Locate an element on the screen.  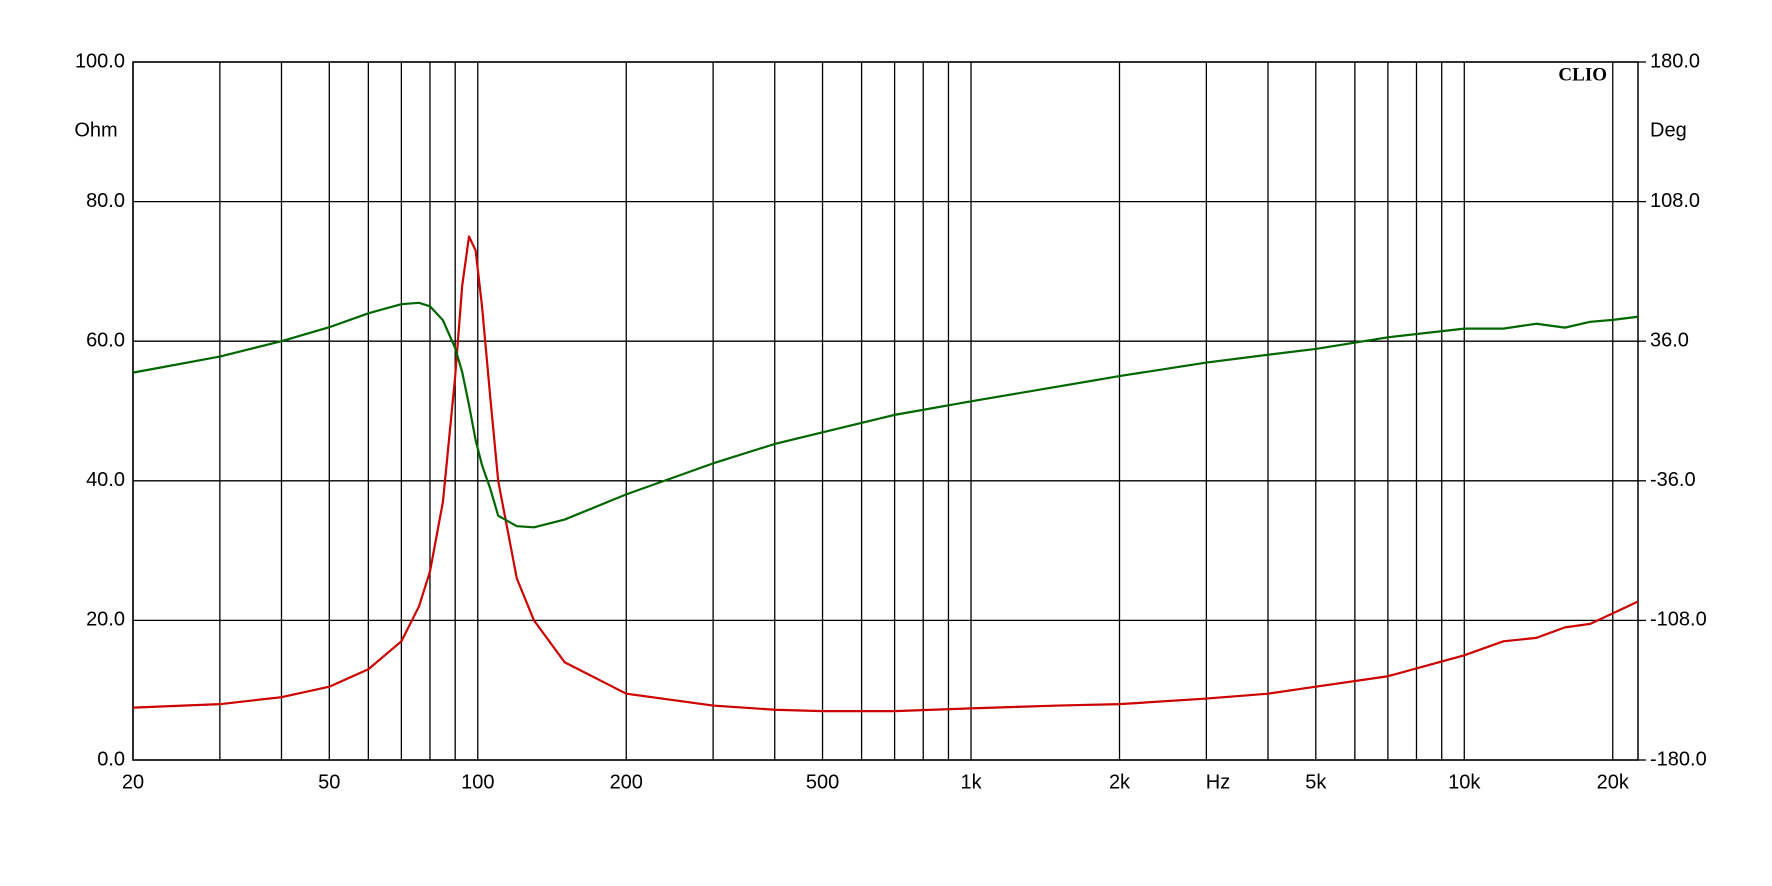
y-tick-label: 40.0 is located at coordinates (105, 480).